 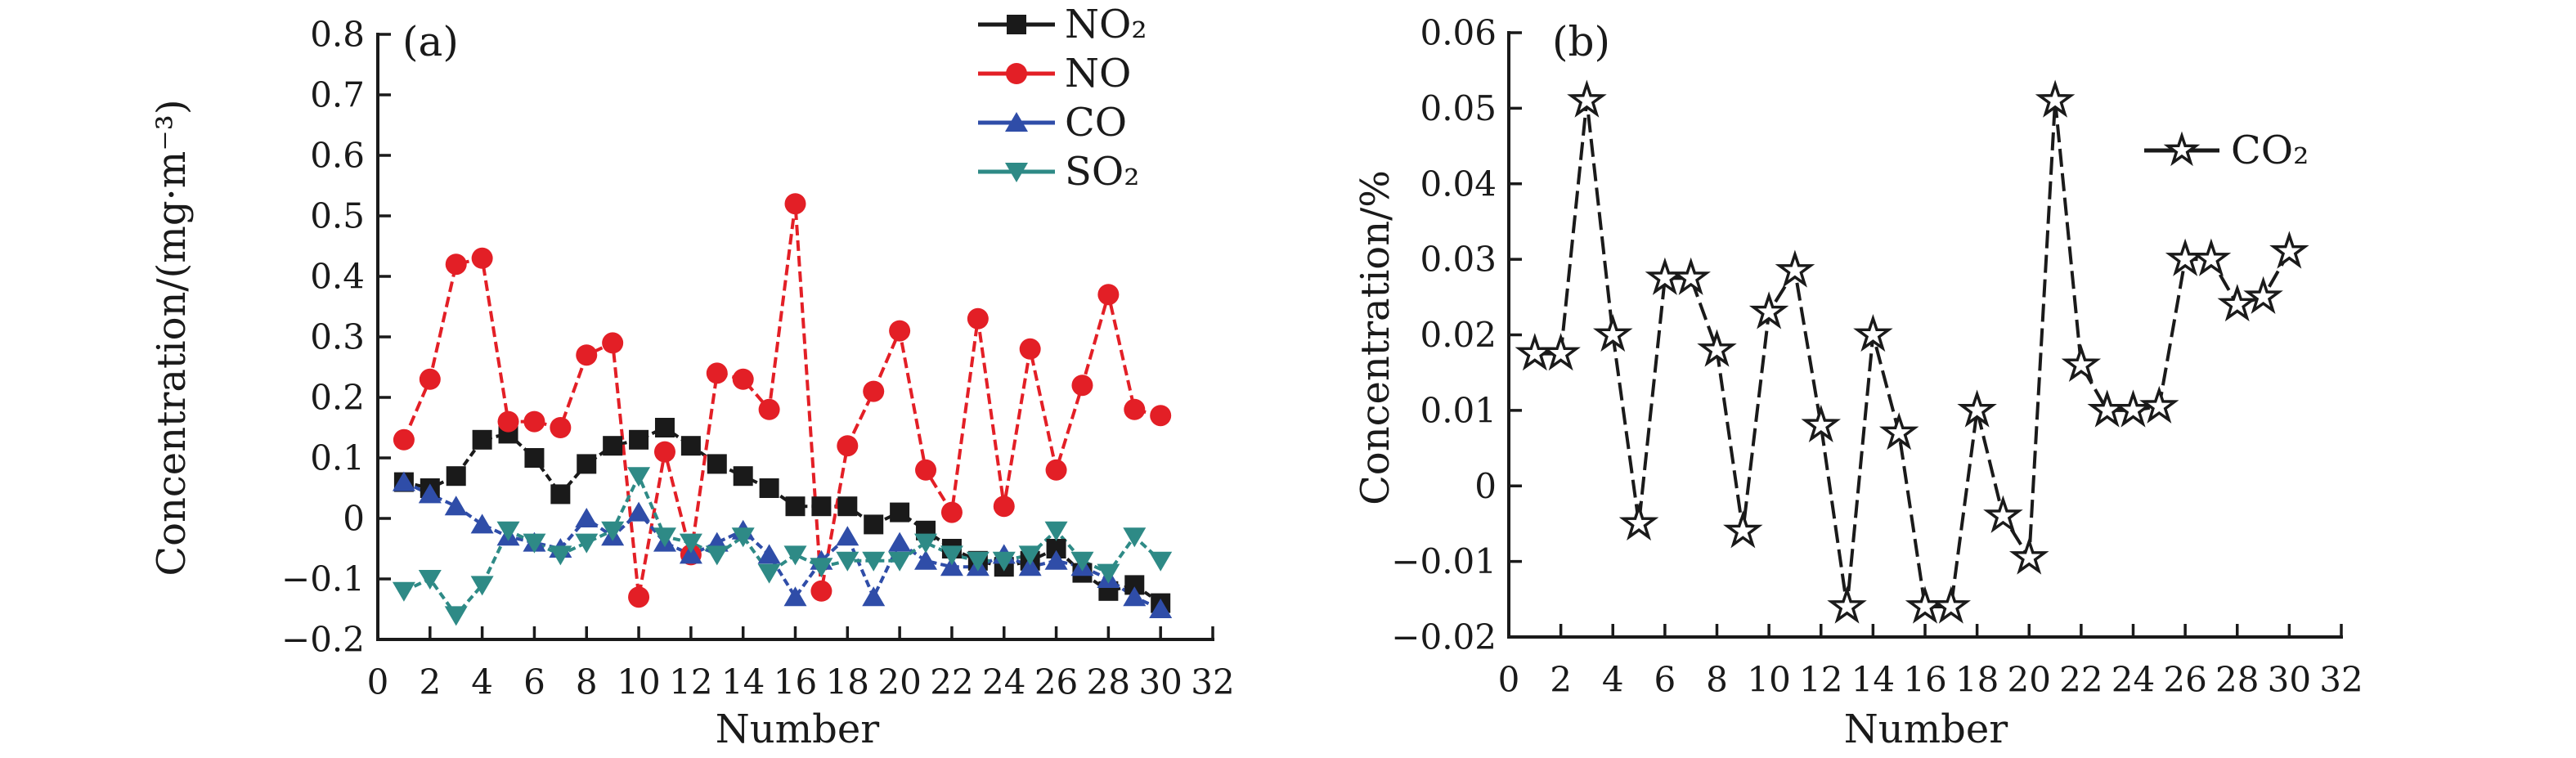 I want to click on y-tick-label: 0.6, so click(x=337, y=156).